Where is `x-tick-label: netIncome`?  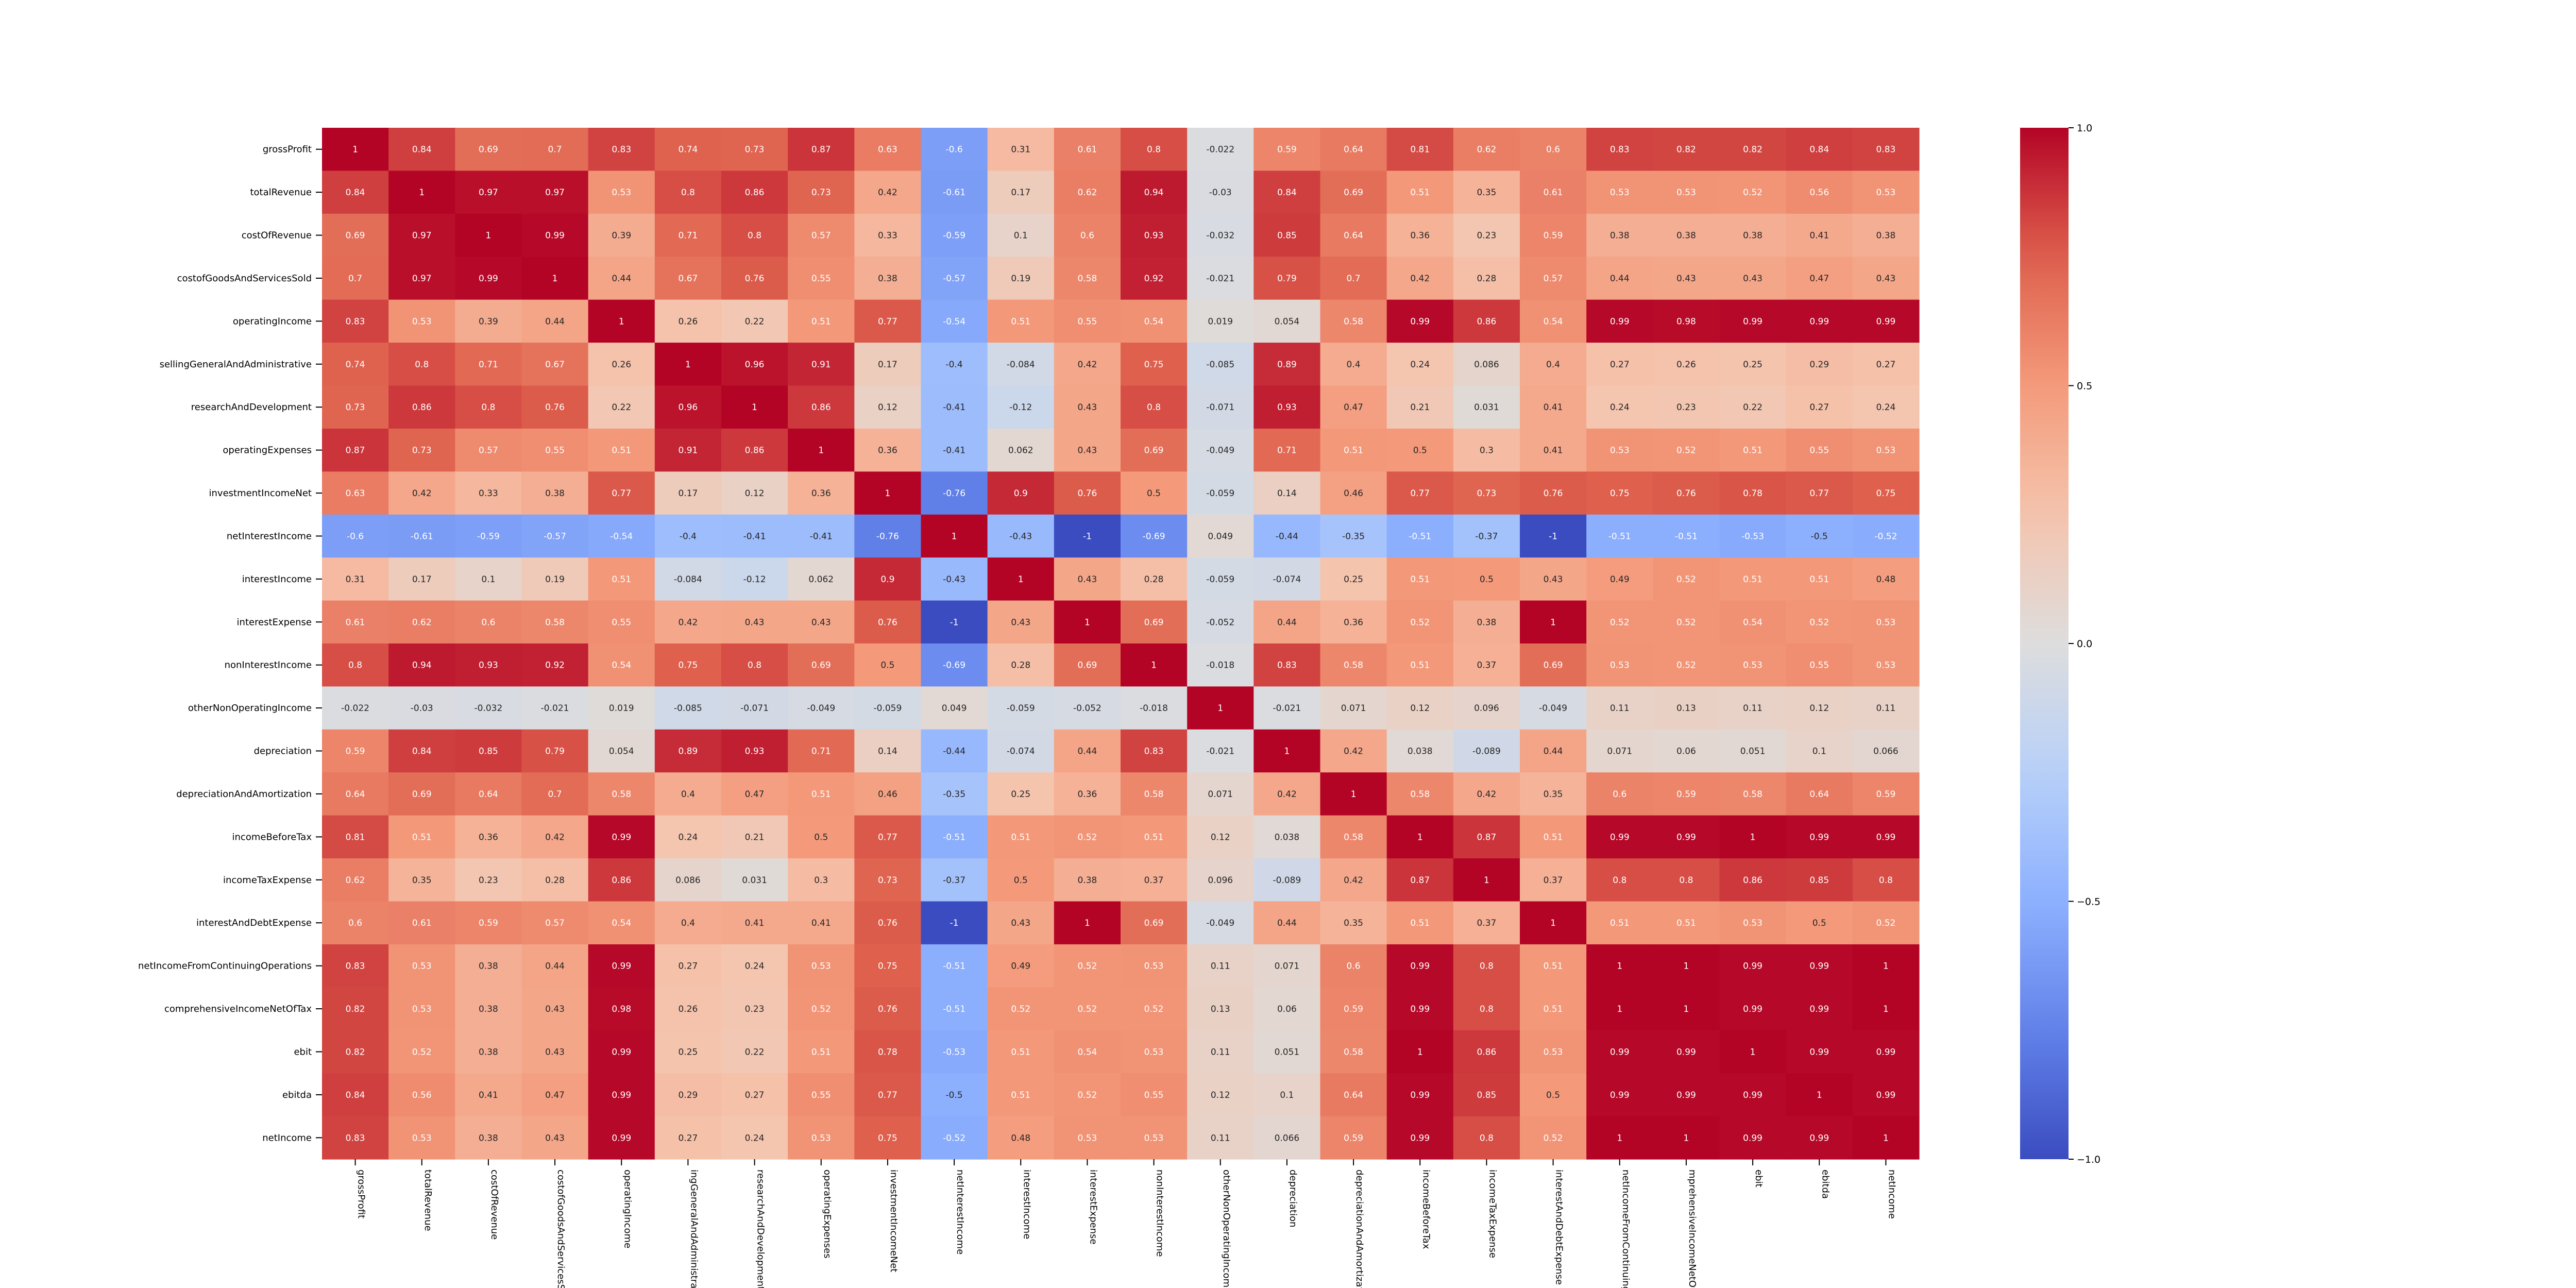
x-tick-label: netIncome is located at coordinates (1891, 1195).